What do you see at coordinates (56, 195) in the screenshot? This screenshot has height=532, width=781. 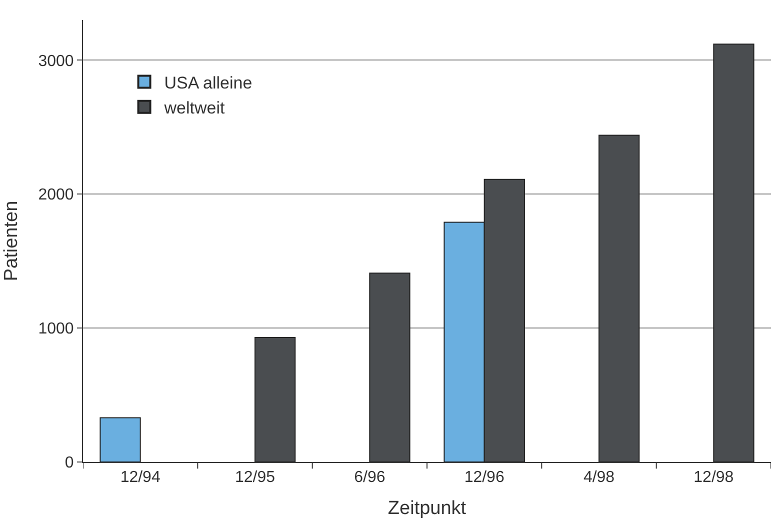 I see `y-tick-label: 2000` at bounding box center [56, 195].